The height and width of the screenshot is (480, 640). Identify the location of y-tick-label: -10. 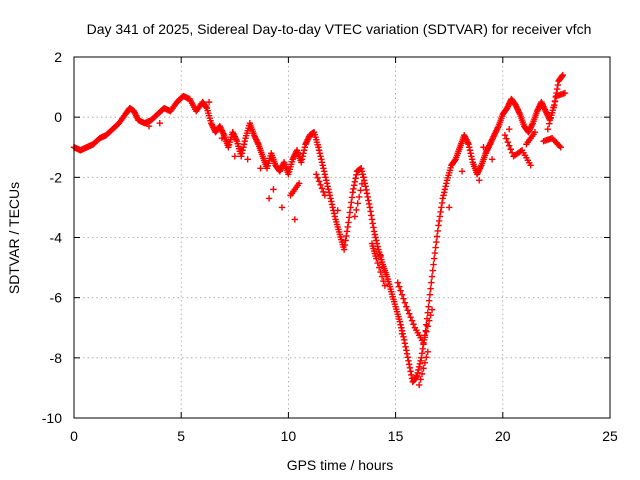
(52, 418).